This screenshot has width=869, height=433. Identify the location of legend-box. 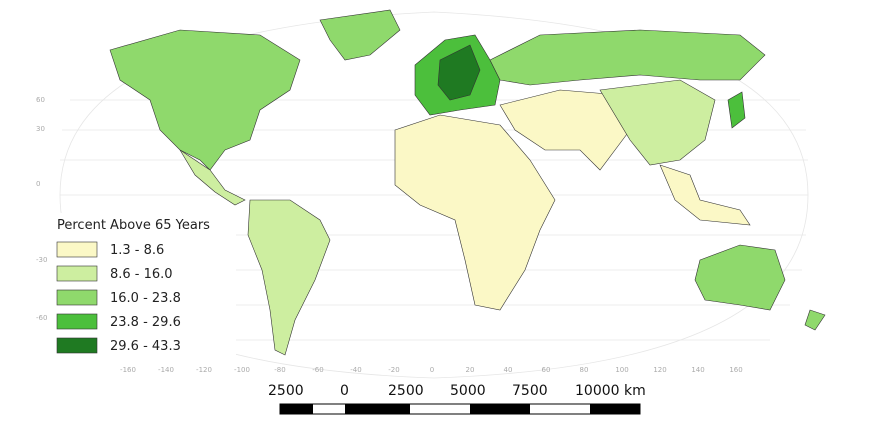
(143, 285).